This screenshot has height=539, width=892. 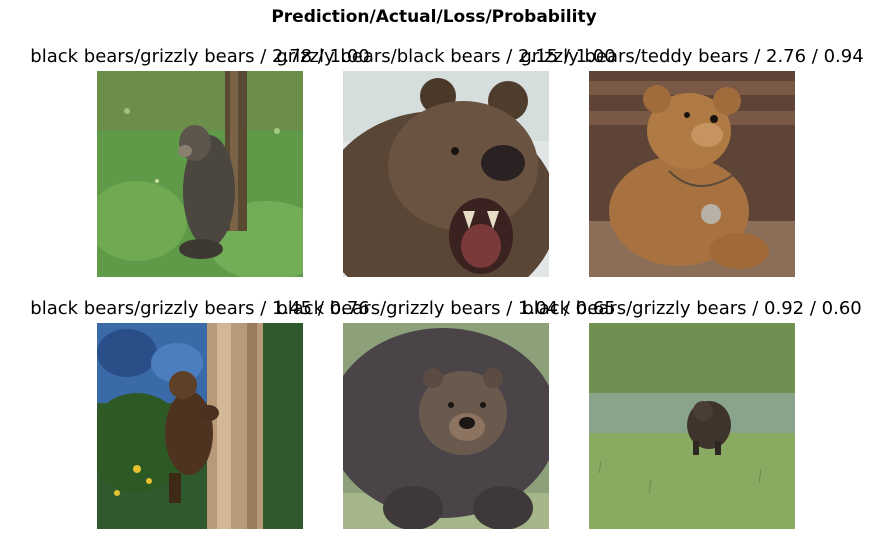 I want to click on cell-title: black bears/grizzly bears / 2.78 / 1.00, so click(x=200, y=56).